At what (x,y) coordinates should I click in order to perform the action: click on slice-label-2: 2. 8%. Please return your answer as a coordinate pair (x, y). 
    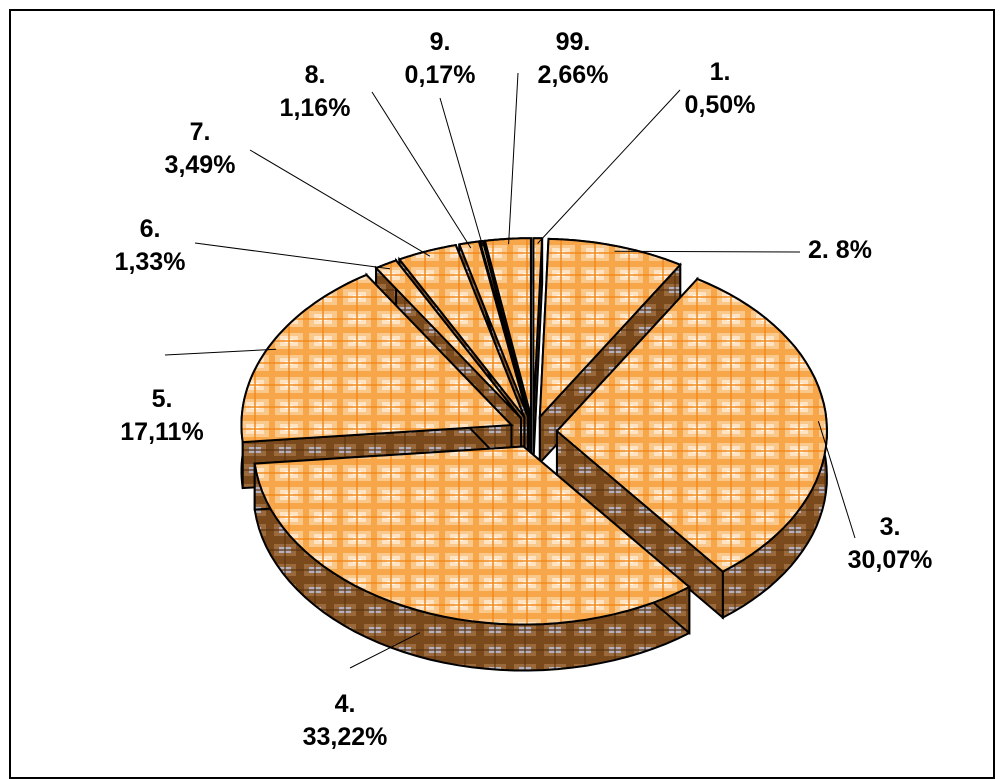
    Looking at the image, I should click on (840, 250).